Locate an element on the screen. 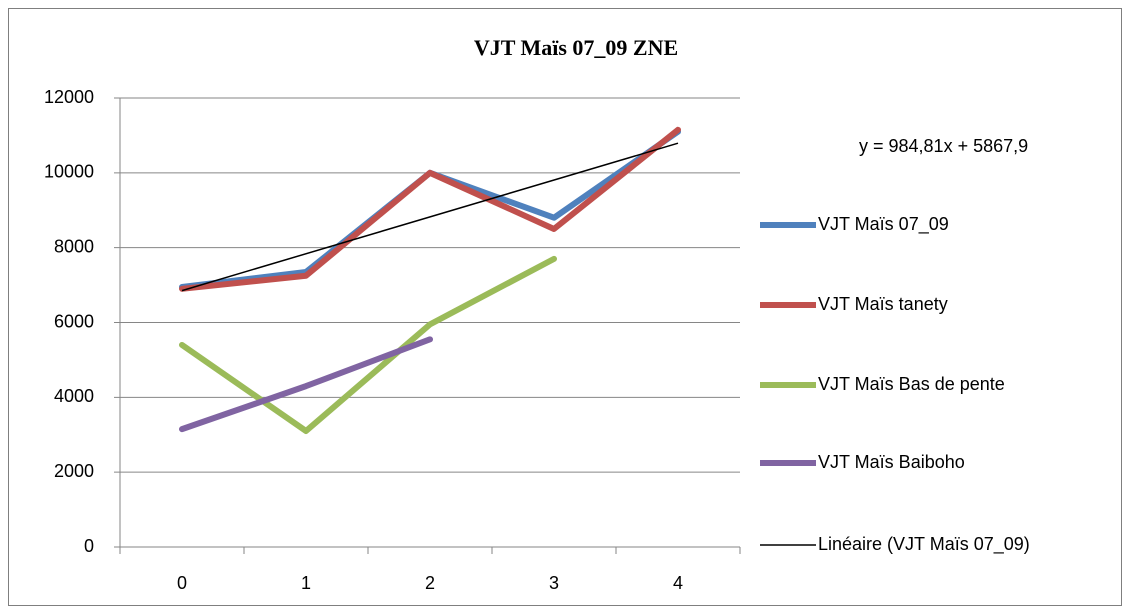 The width and height of the screenshot is (1131, 607). x-tick-label: 1 is located at coordinates (306, 583).